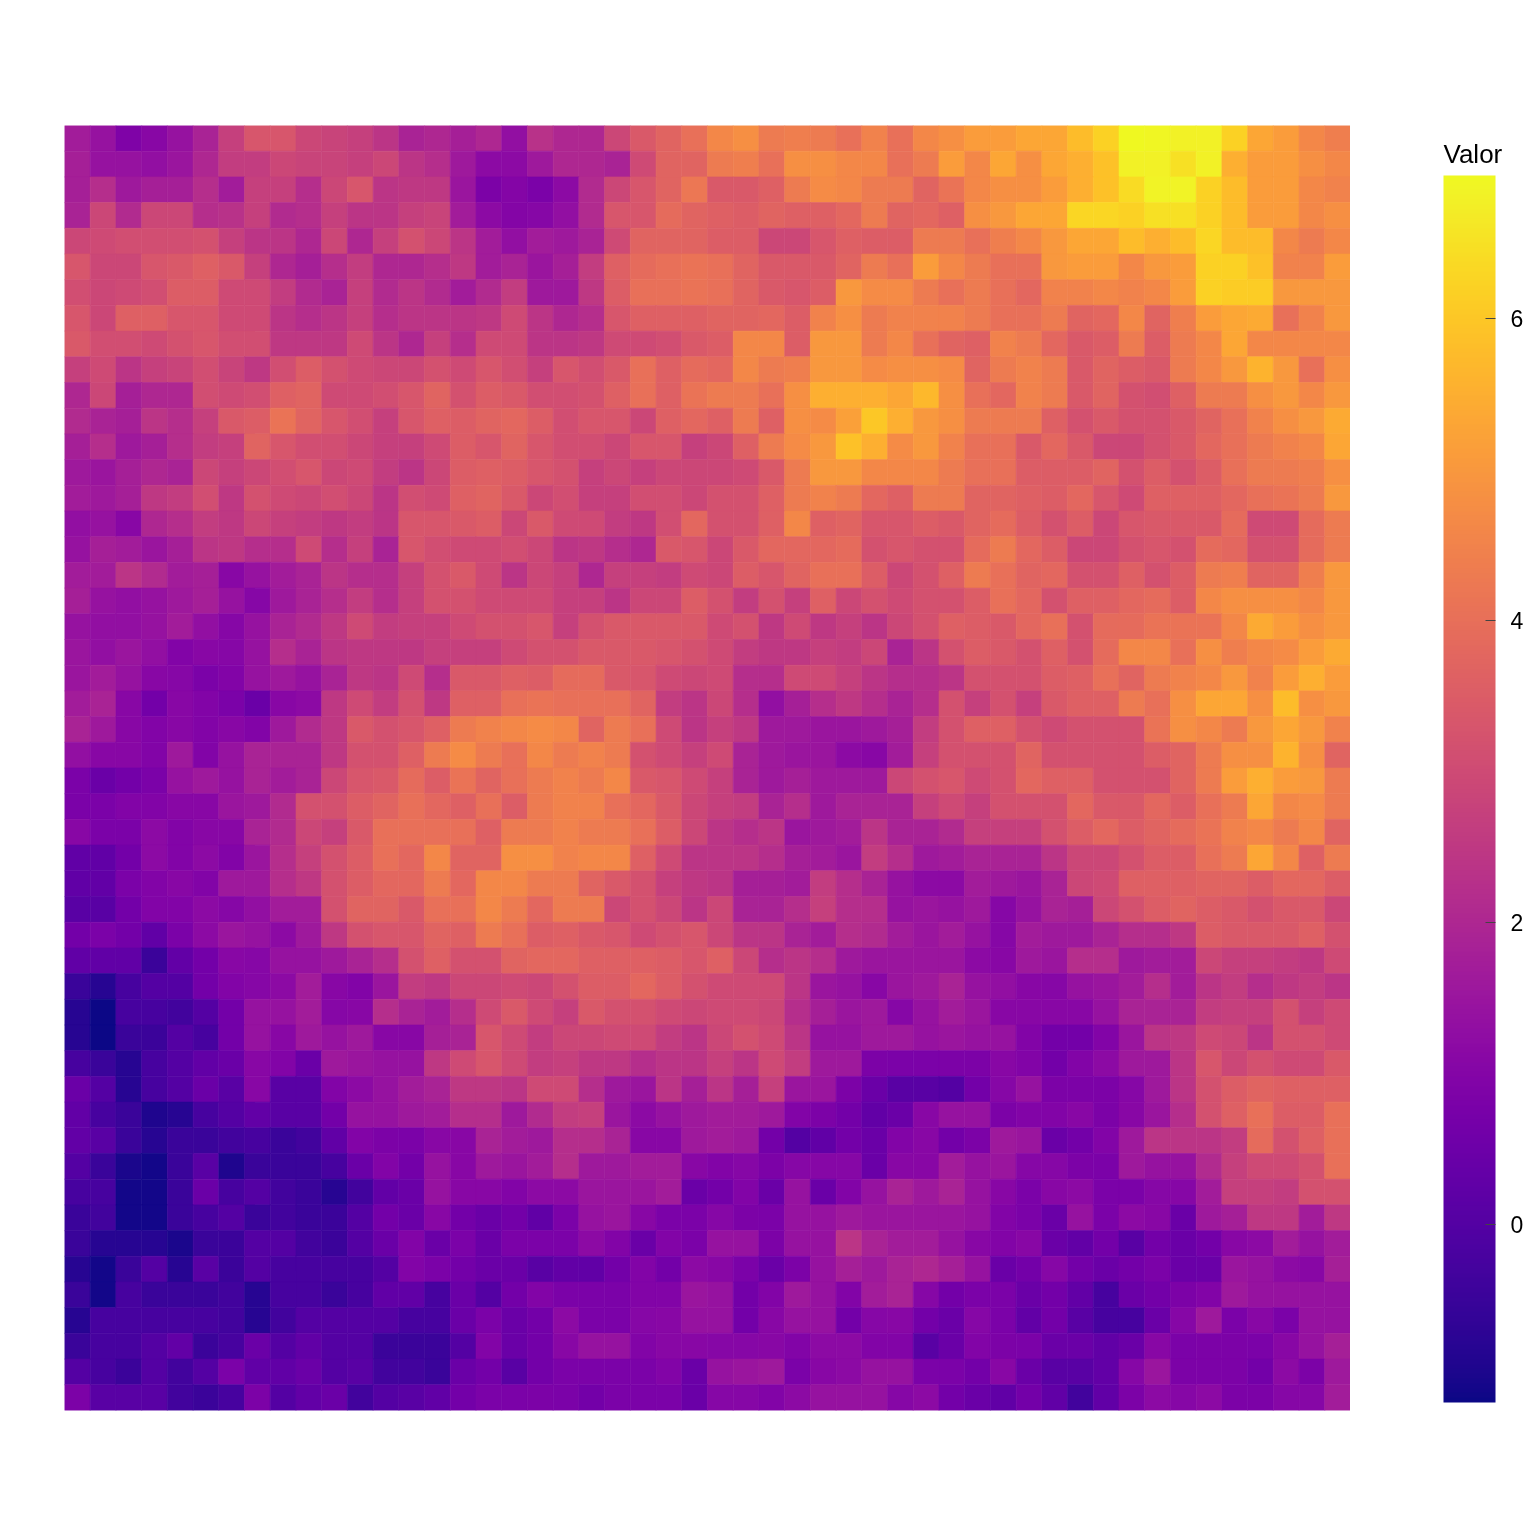 This screenshot has width=1536, height=1536. What do you see at coordinates (1517, 1224) in the screenshot?
I see `color-bar-label: 0` at bounding box center [1517, 1224].